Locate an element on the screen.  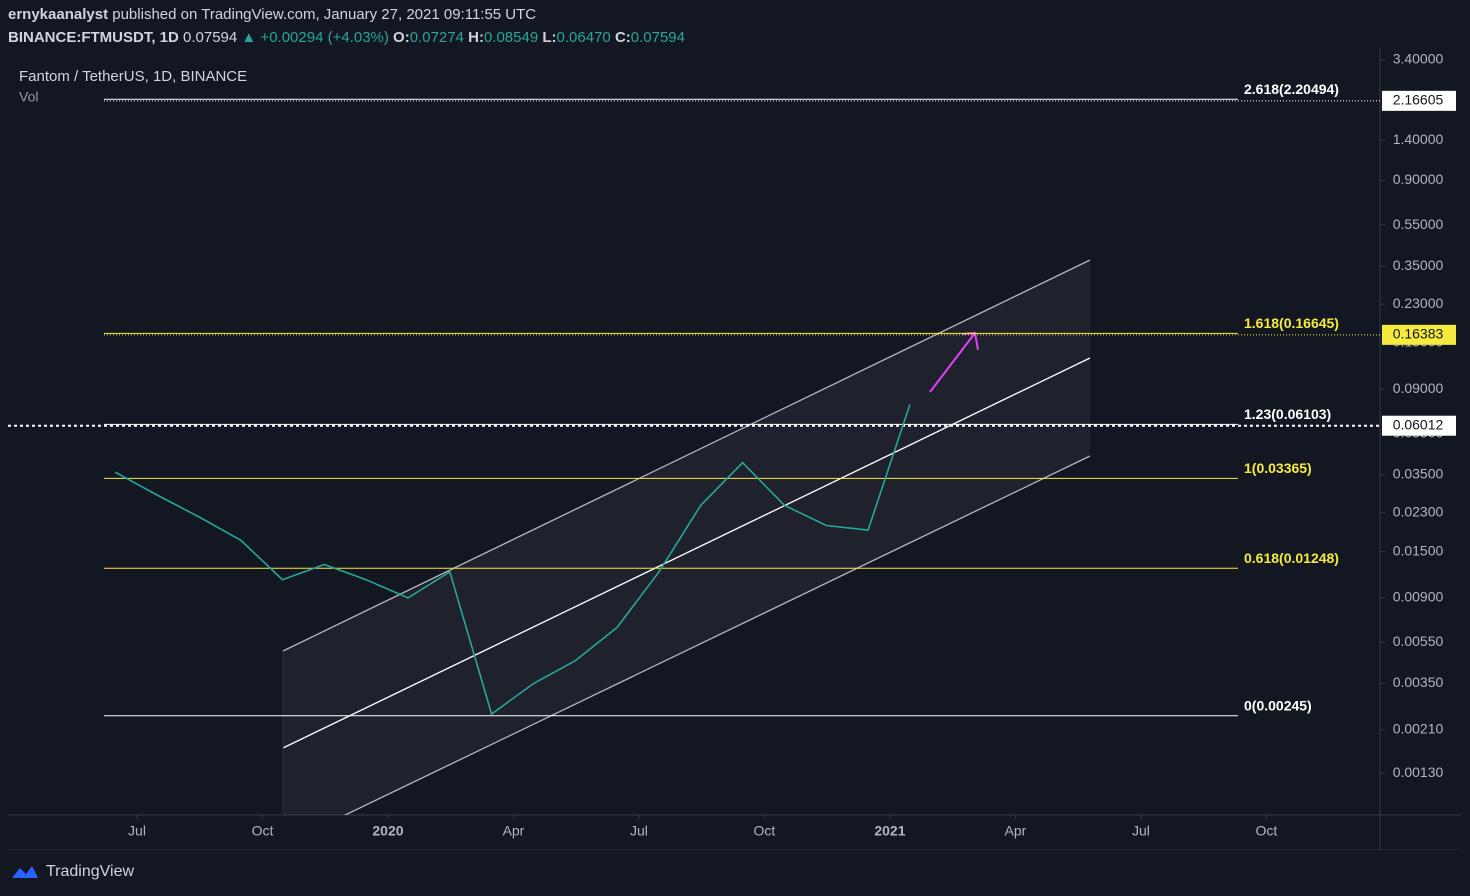
ohlc-value: 0.06470 is located at coordinates (583, 37).